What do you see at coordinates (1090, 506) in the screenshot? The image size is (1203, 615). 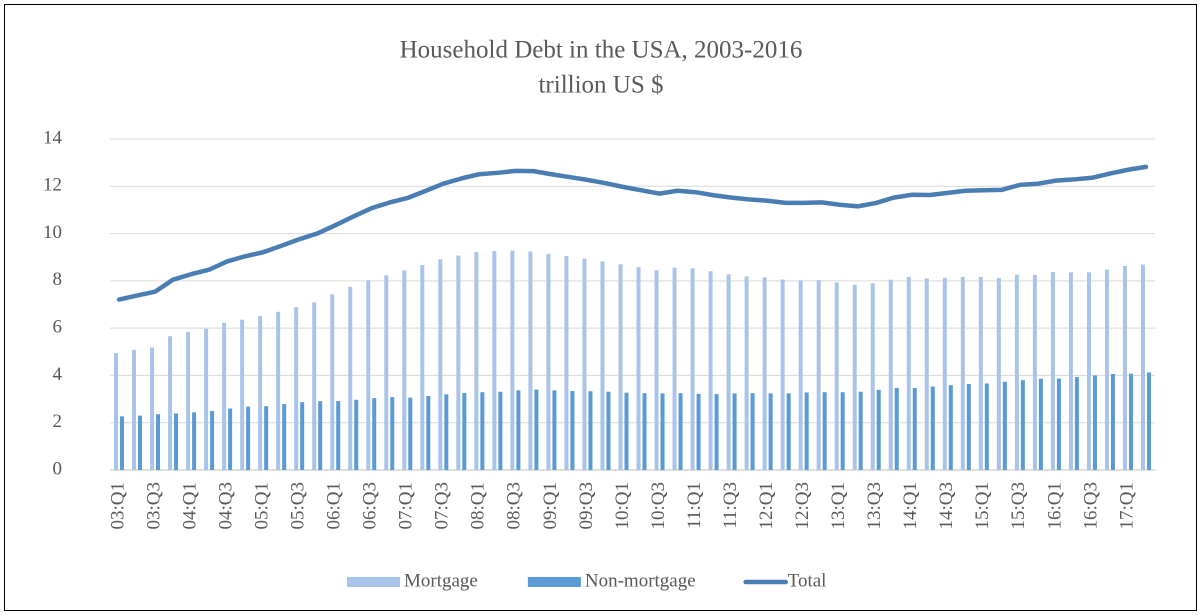 I see `x-tick-label: 16:Q3` at bounding box center [1090, 506].